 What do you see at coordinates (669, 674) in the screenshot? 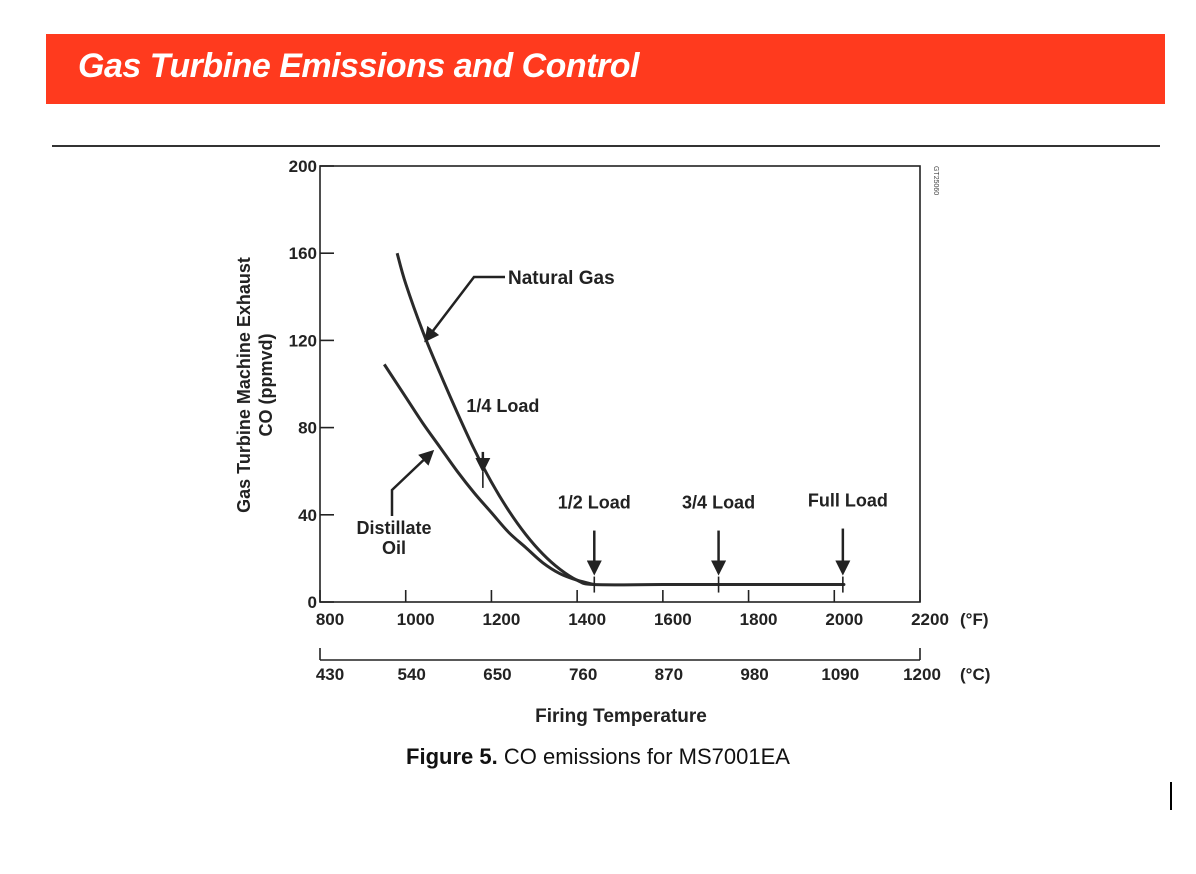
I see `x-tick-label-c: 870` at bounding box center [669, 674].